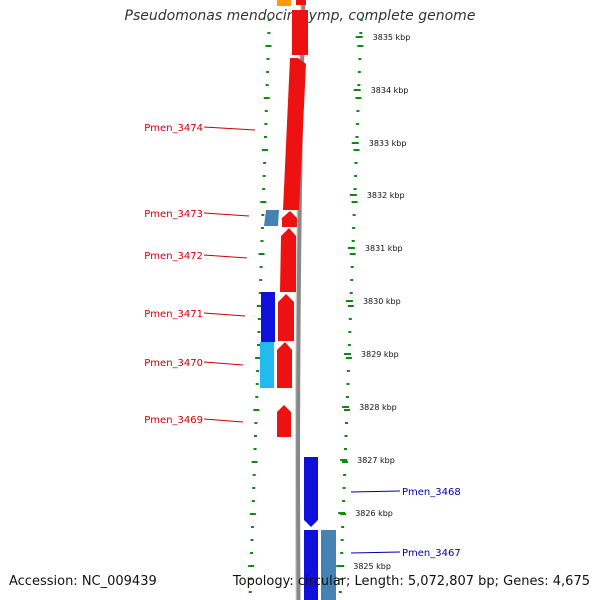 The height and width of the screenshot is (600, 600). Describe the element at coordinates (268, 317) in the screenshot. I see `gene-block-3471-blue` at that location.